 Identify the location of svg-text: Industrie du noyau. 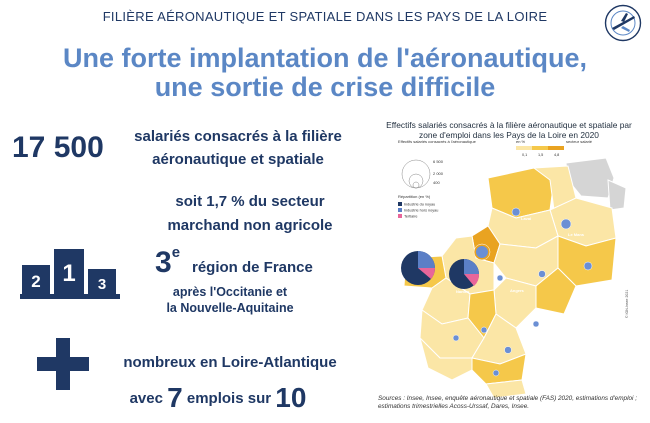
(419, 205).